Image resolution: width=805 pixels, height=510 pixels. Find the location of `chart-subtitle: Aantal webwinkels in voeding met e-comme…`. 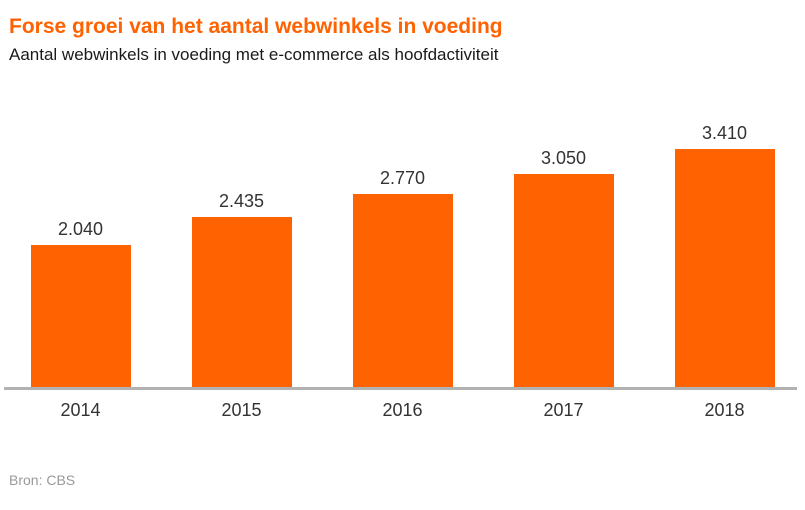

chart-subtitle: Aantal webwinkels in voeding met e-comme… is located at coordinates (254, 55).